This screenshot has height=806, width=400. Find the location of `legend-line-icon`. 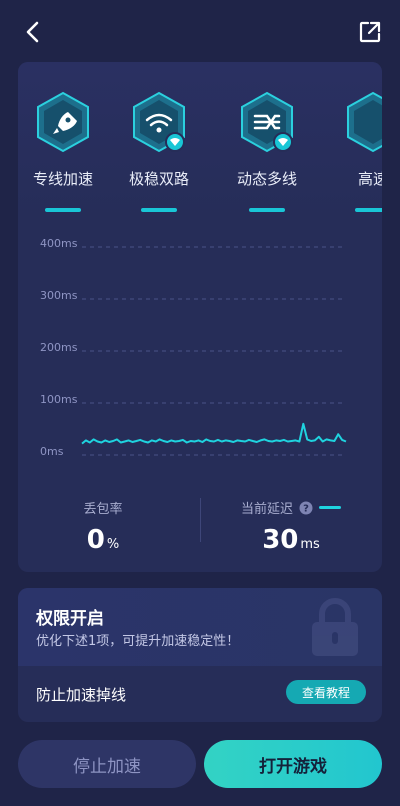

legend-line-icon is located at coordinates (330, 507).